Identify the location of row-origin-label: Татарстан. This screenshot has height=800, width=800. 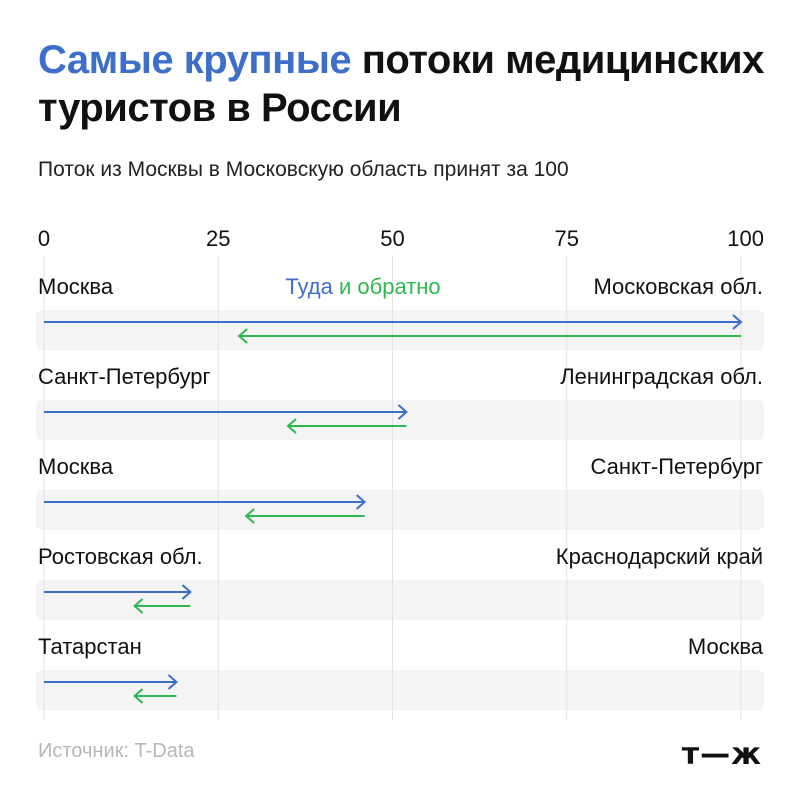
(90, 646).